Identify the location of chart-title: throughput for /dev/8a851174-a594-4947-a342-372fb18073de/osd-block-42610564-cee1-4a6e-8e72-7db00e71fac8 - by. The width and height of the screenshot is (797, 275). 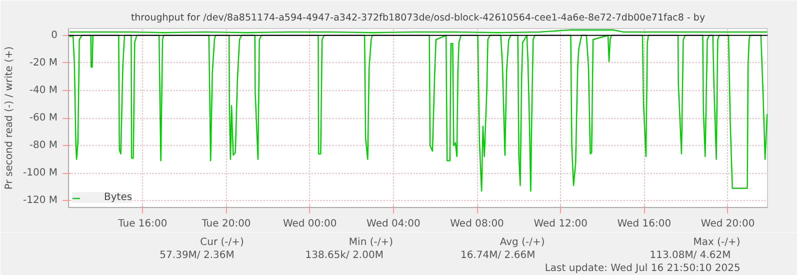
(418, 18).